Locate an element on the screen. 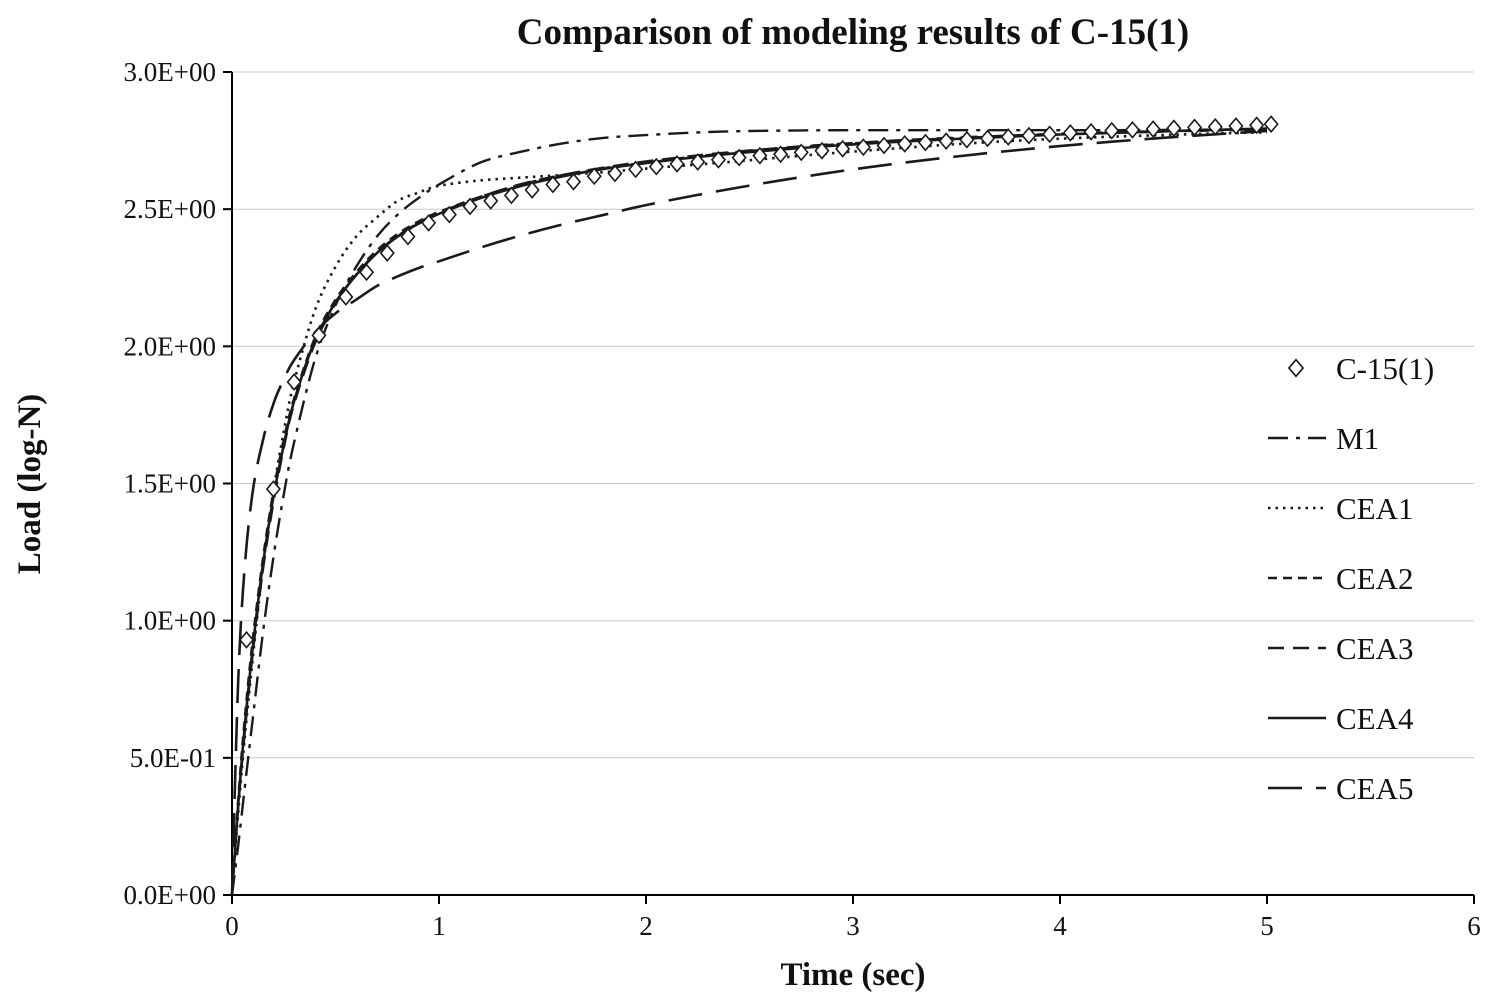  legend-label: CEA5 is located at coordinates (1375, 788).